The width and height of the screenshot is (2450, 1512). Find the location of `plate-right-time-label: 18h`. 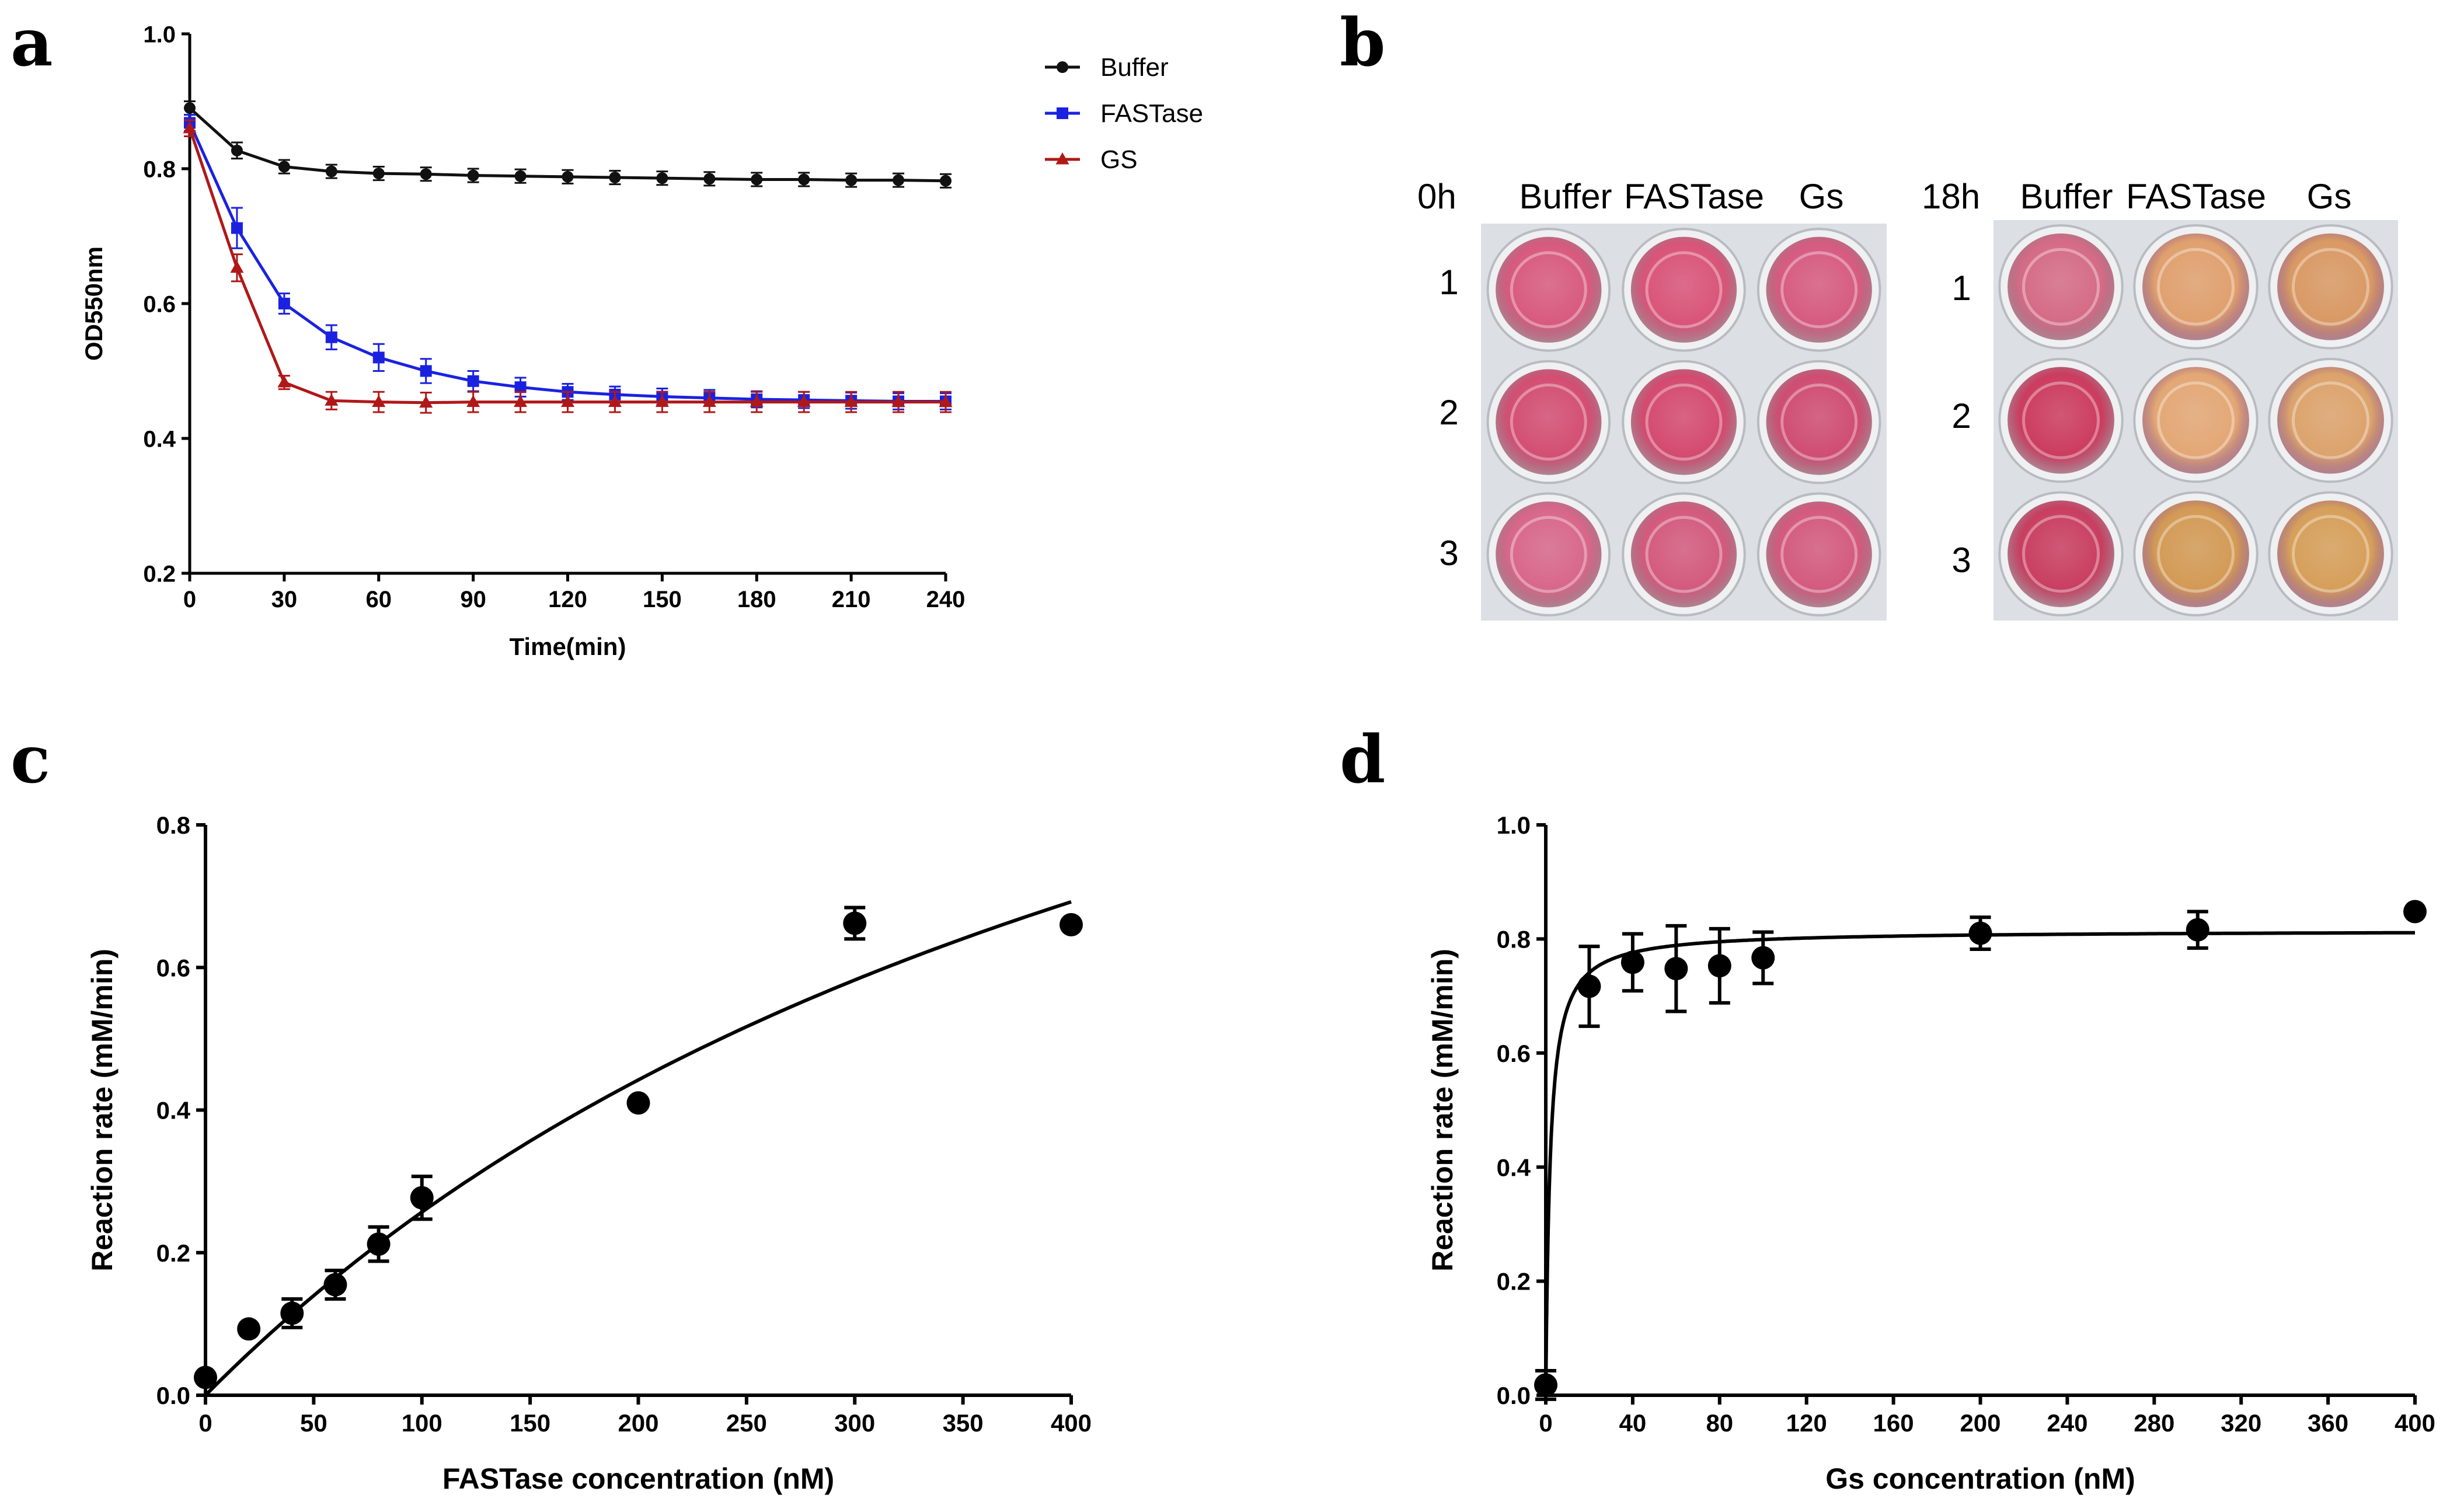

plate-right-time-label: 18h is located at coordinates (1951, 197).